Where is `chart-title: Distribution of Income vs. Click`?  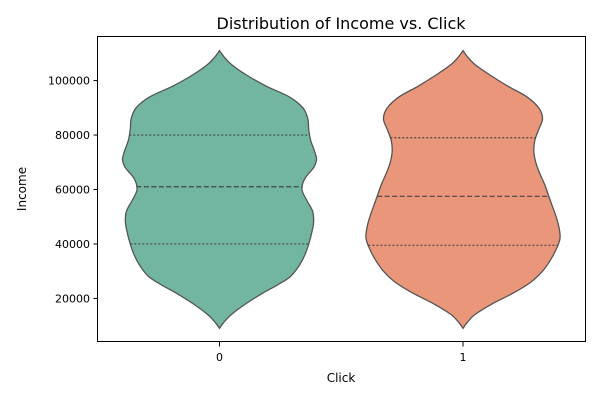
chart-title: Distribution of Income vs. Click is located at coordinates (342, 23).